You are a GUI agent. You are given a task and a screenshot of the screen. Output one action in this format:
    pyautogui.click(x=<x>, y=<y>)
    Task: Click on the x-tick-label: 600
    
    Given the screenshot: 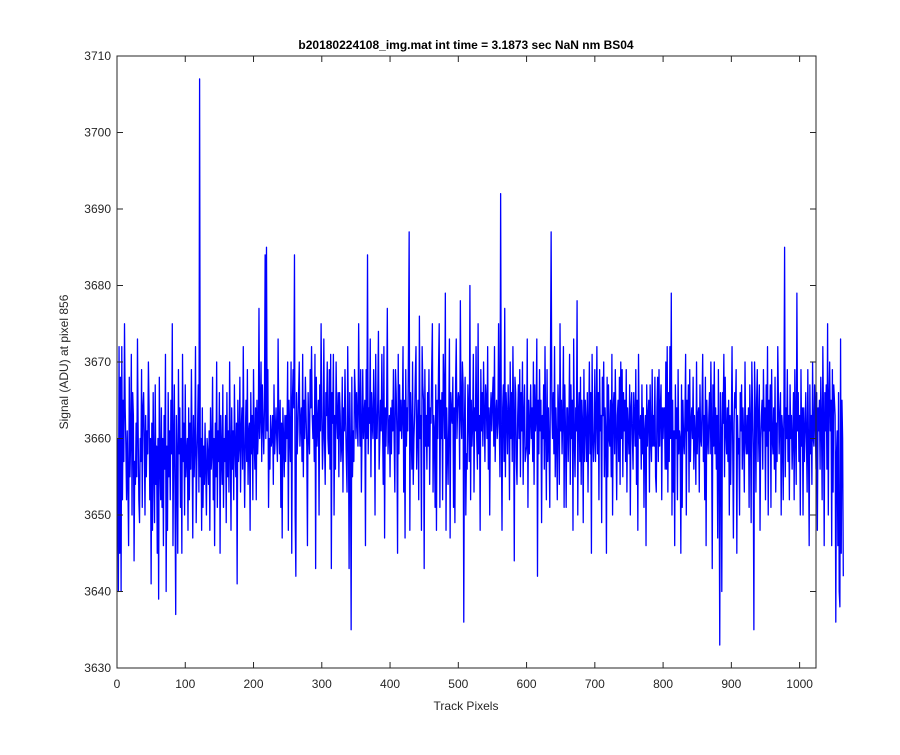 What is the action you would take?
    pyautogui.click(x=527, y=684)
    